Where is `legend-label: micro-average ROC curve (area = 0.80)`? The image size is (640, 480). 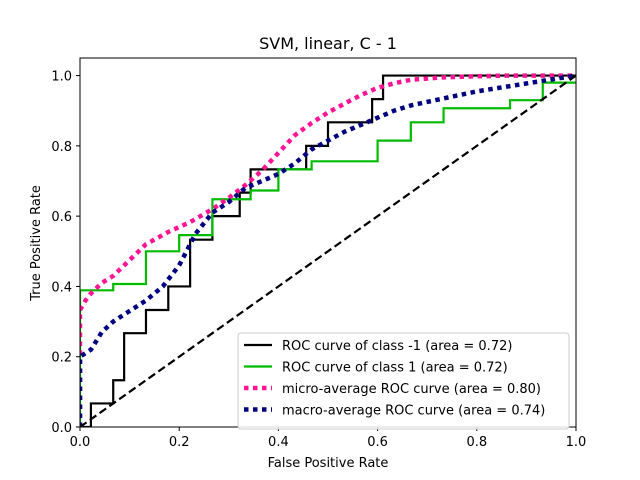 legend-label: micro-average ROC curve (area = 0.80) is located at coordinates (411, 389).